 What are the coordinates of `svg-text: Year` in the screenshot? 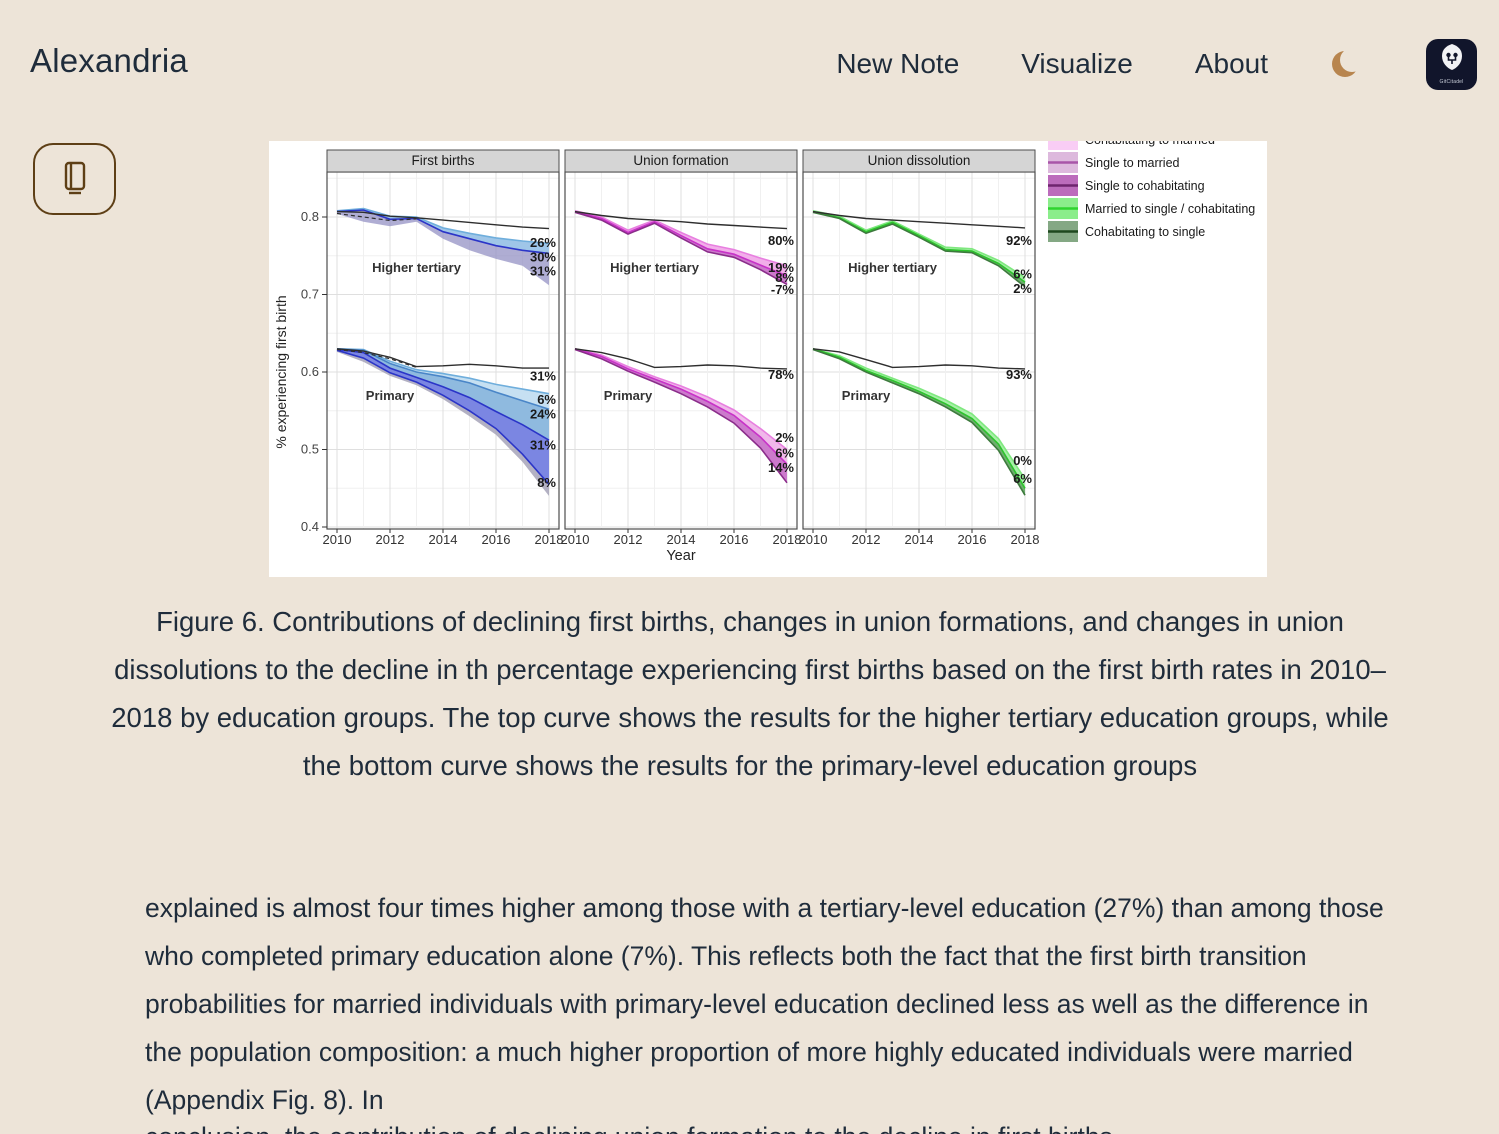 It's located at (680, 556).